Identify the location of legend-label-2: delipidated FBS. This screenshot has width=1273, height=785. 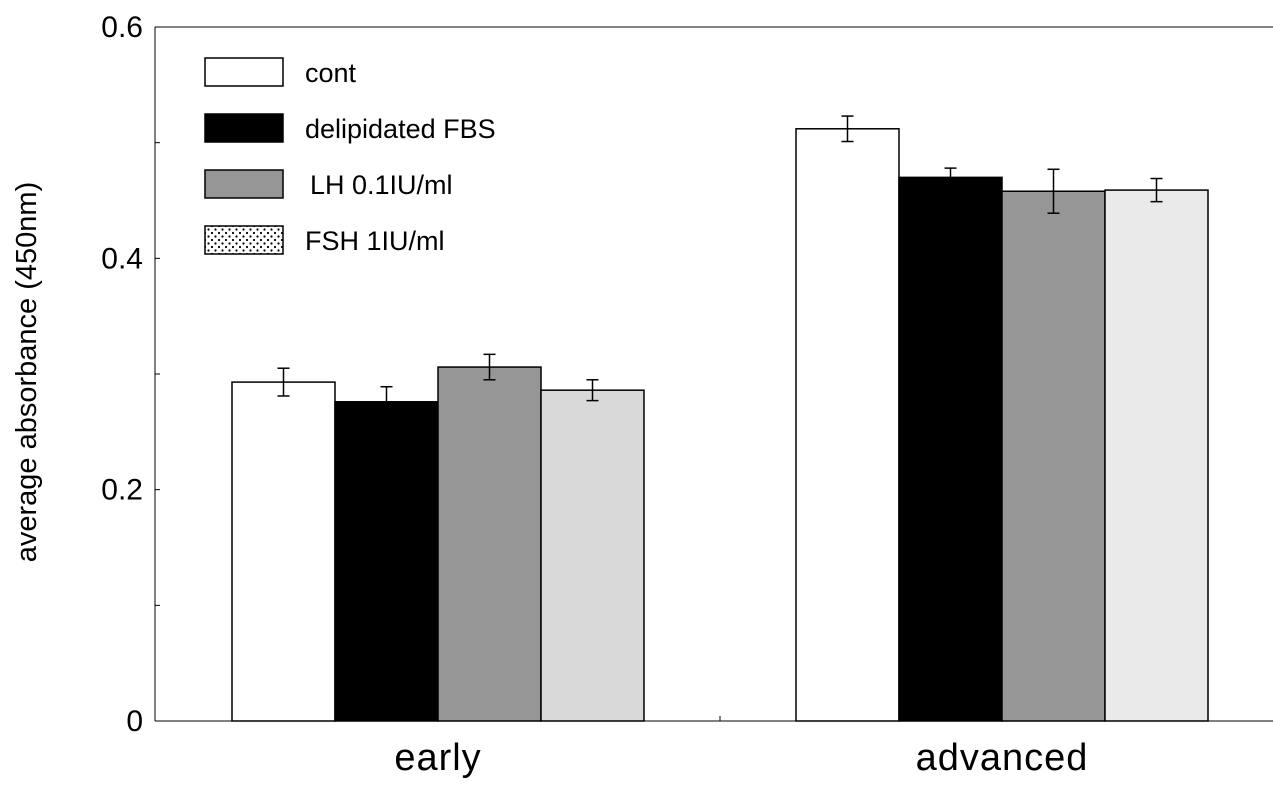
(400, 129).